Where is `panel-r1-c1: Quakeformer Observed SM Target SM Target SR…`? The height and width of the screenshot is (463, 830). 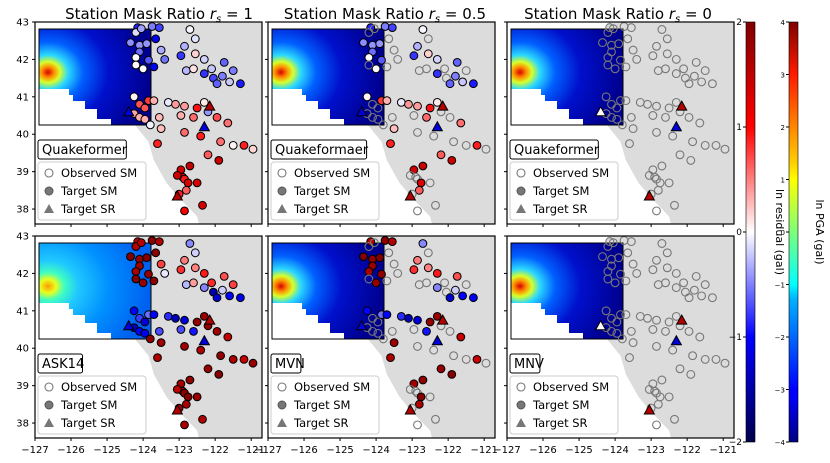
panel-r1-c1: Quakeformer Observed SM Target SM Target SR… is located at coordinates (139, 122).